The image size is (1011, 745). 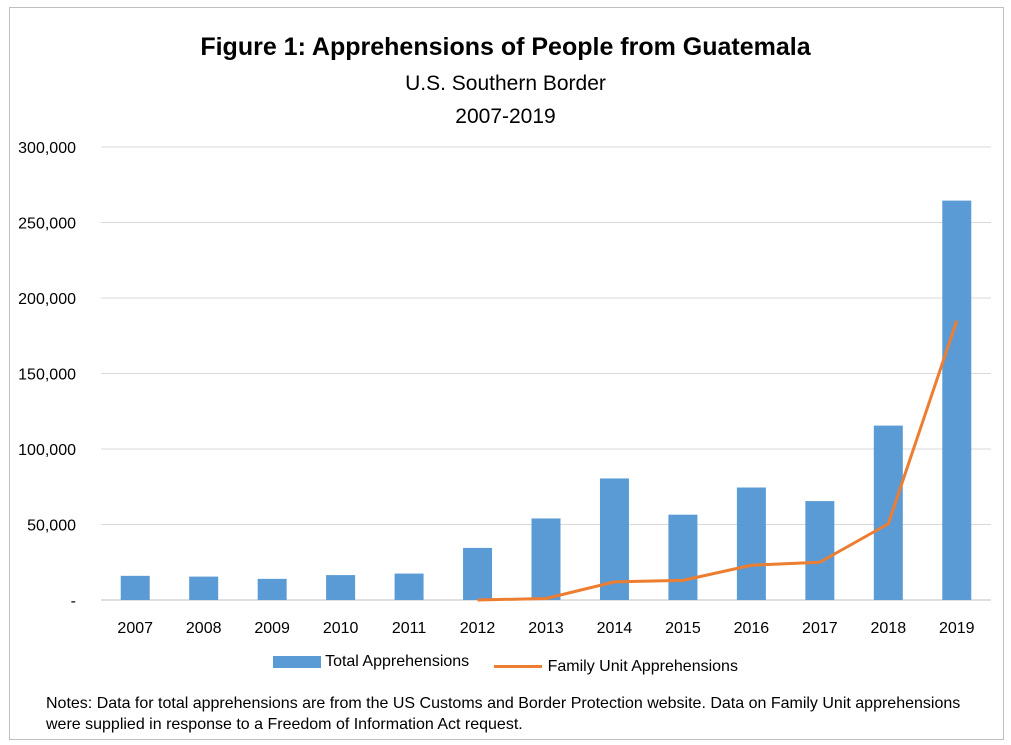 I want to click on legend-swatch-bar, so click(x=297, y=662).